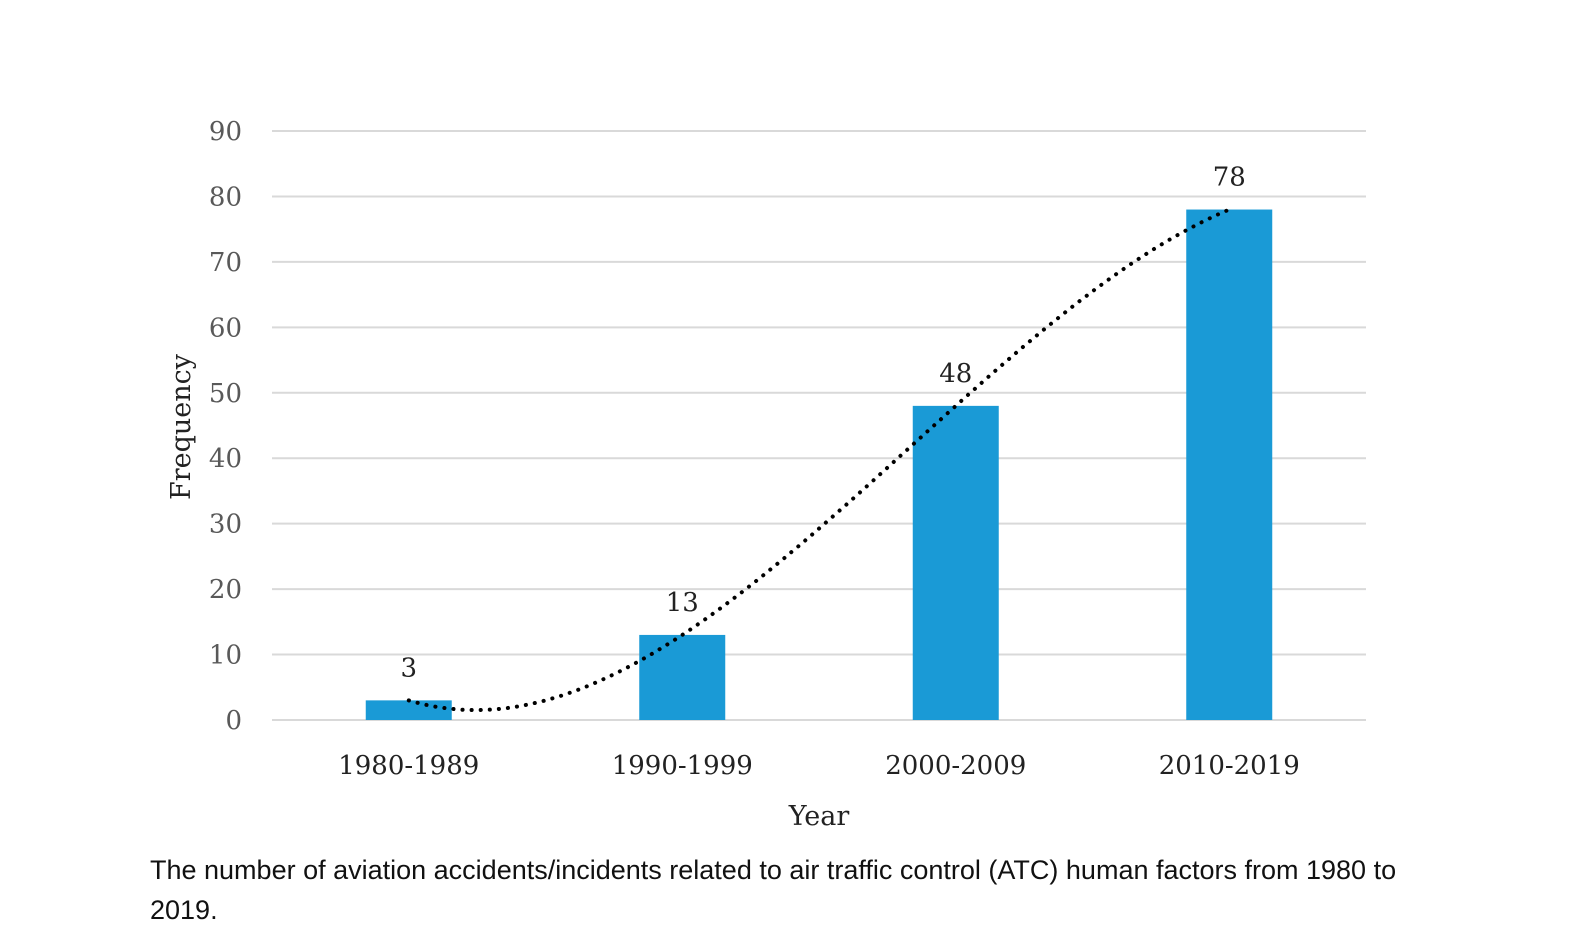  Describe the element at coordinates (225, 459) in the screenshot. I see `y-tick-label: 40` at that location.